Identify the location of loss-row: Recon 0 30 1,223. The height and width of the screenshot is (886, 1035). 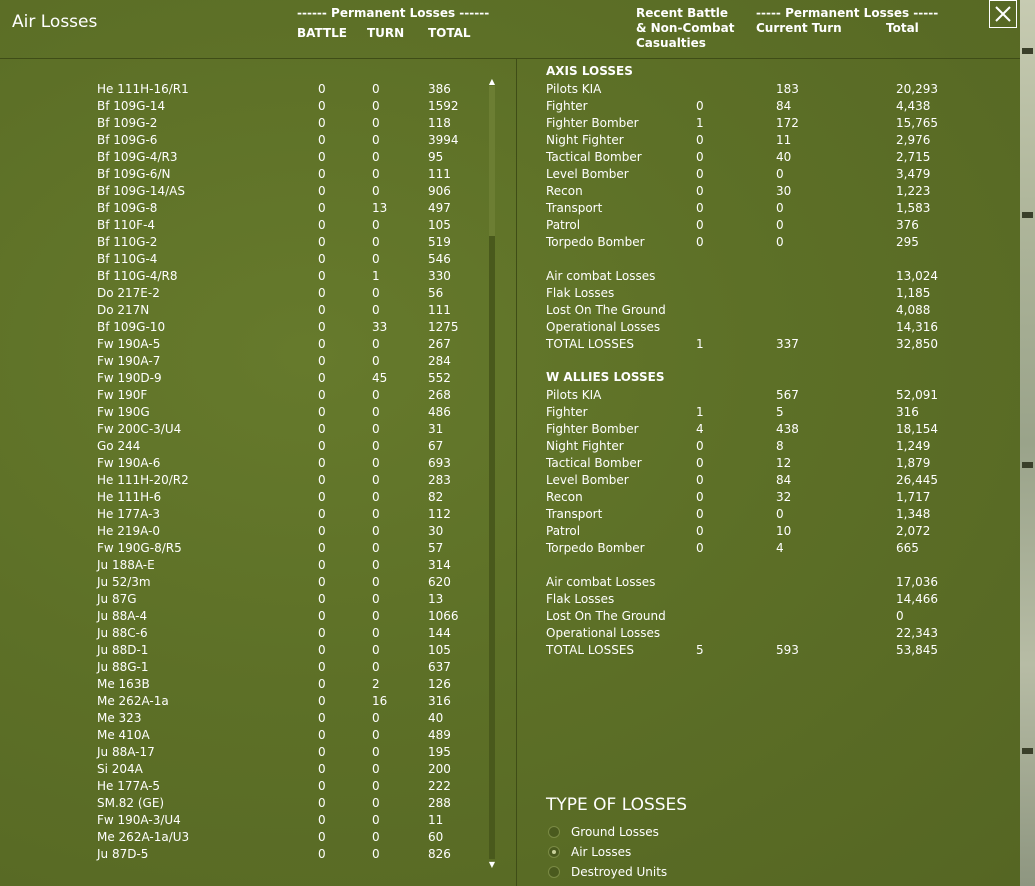
(500, 191).